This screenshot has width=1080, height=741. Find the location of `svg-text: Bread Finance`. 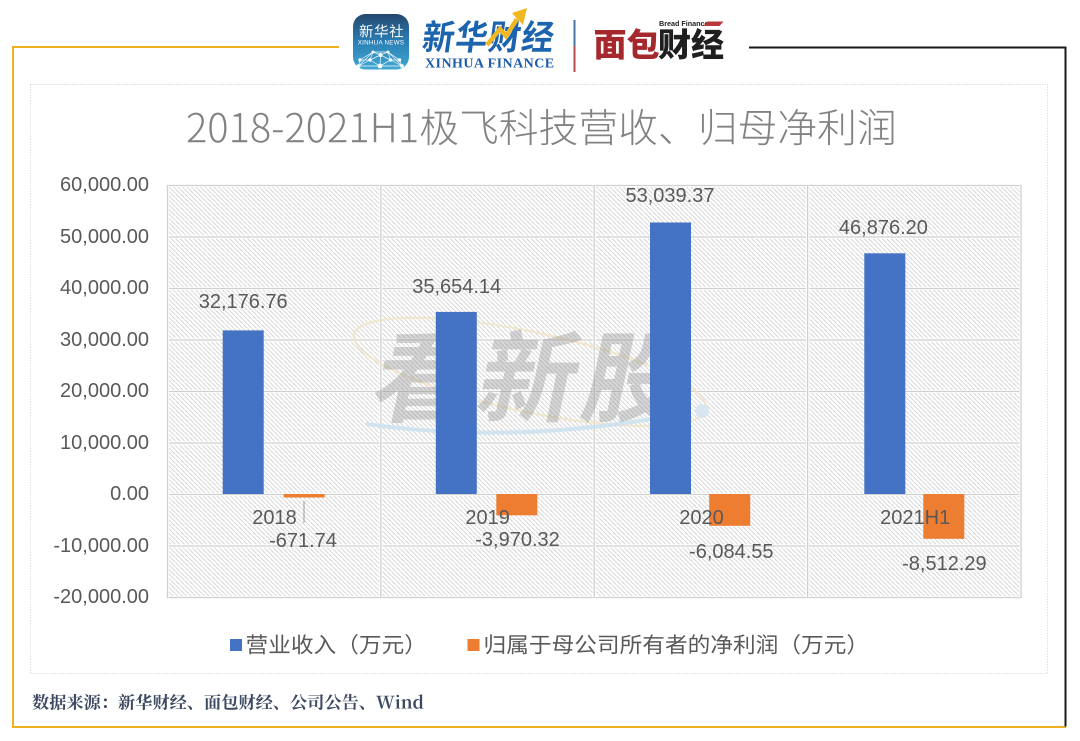

svg-text: Bread Finance is located at coordinates (684, 23).